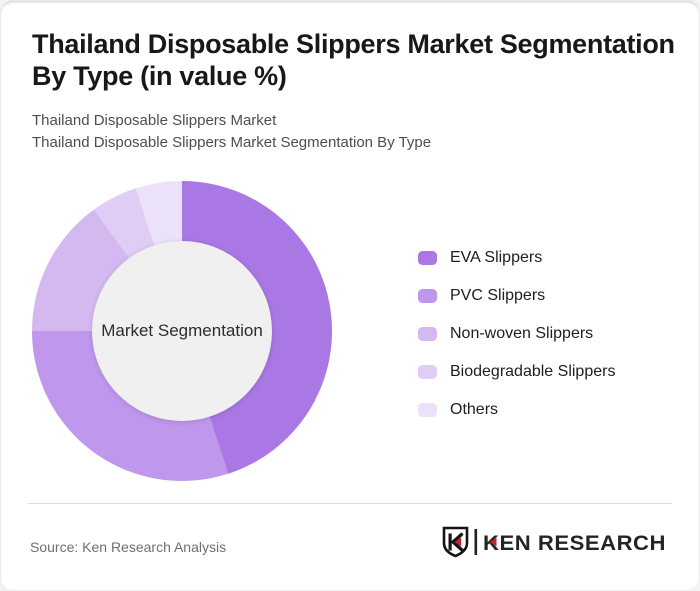  I want to click on legend-item-non-woven-slippers: Non-woven Slippers, so click(516, 333).